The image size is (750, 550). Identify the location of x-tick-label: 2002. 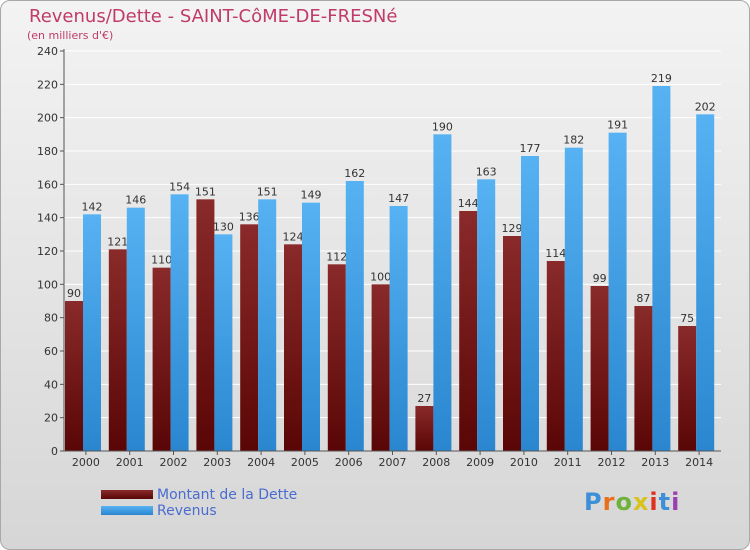
(174, 462).